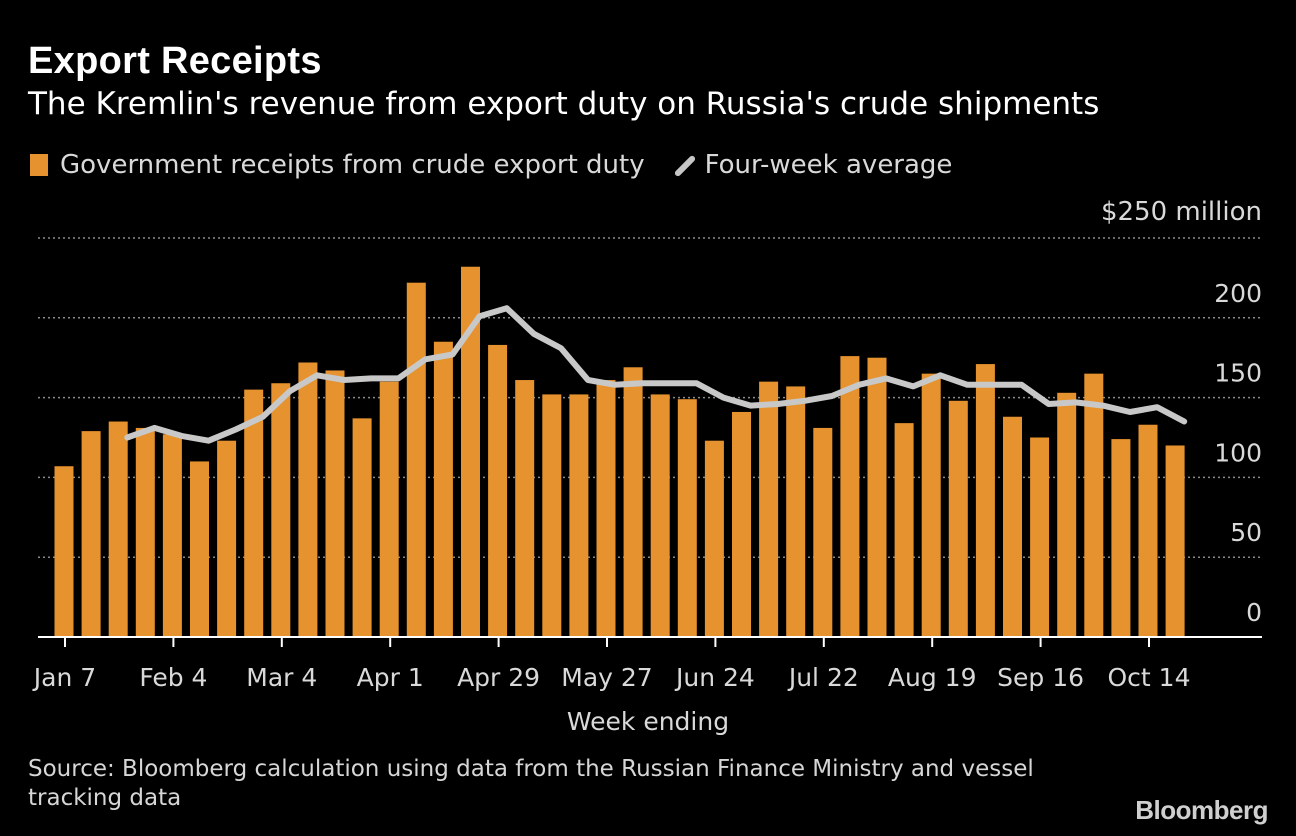 Image resolution: width=1296 pixels, height=836 pixels. I want to click on chart-title: Export Receipts, so click(175, 61).